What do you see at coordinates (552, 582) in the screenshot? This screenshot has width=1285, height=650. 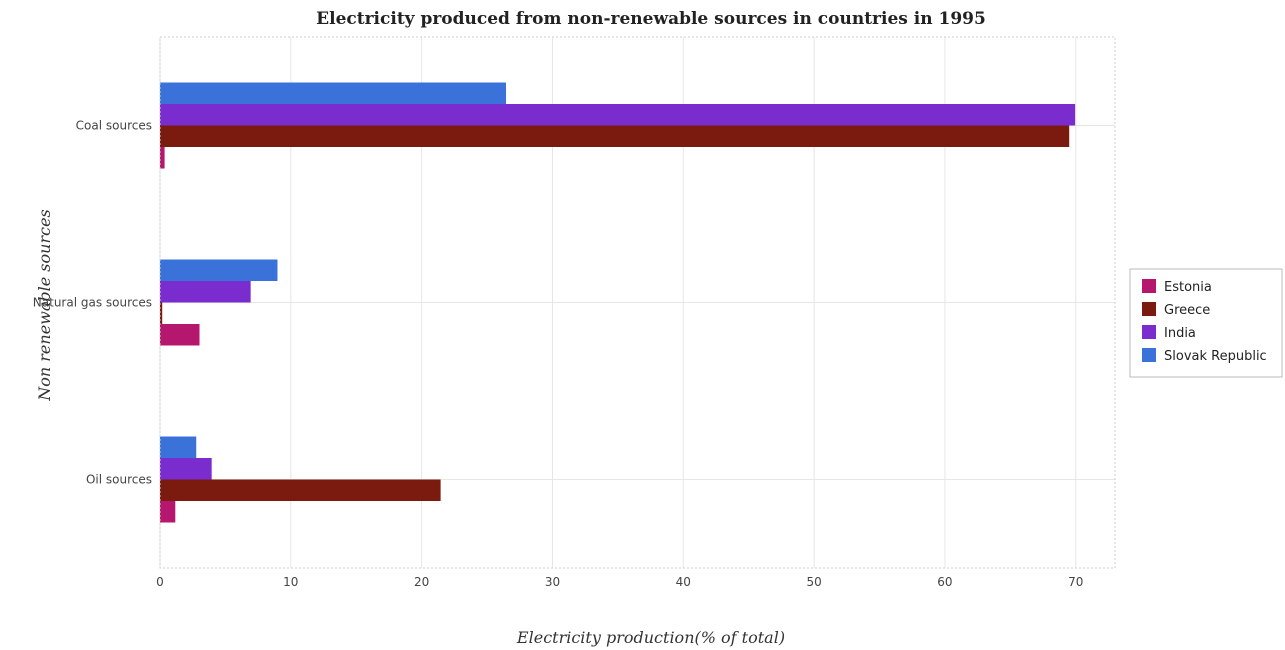 I see `x-tick-label: 30` at bounding box center [552, 582].